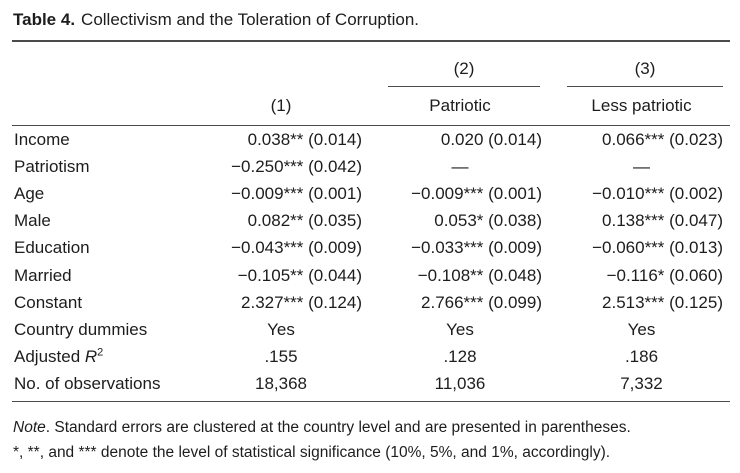 The height and width of the screenshot is (473, 740). I want to click on stat-cell: 18,368, so click(281, 384).